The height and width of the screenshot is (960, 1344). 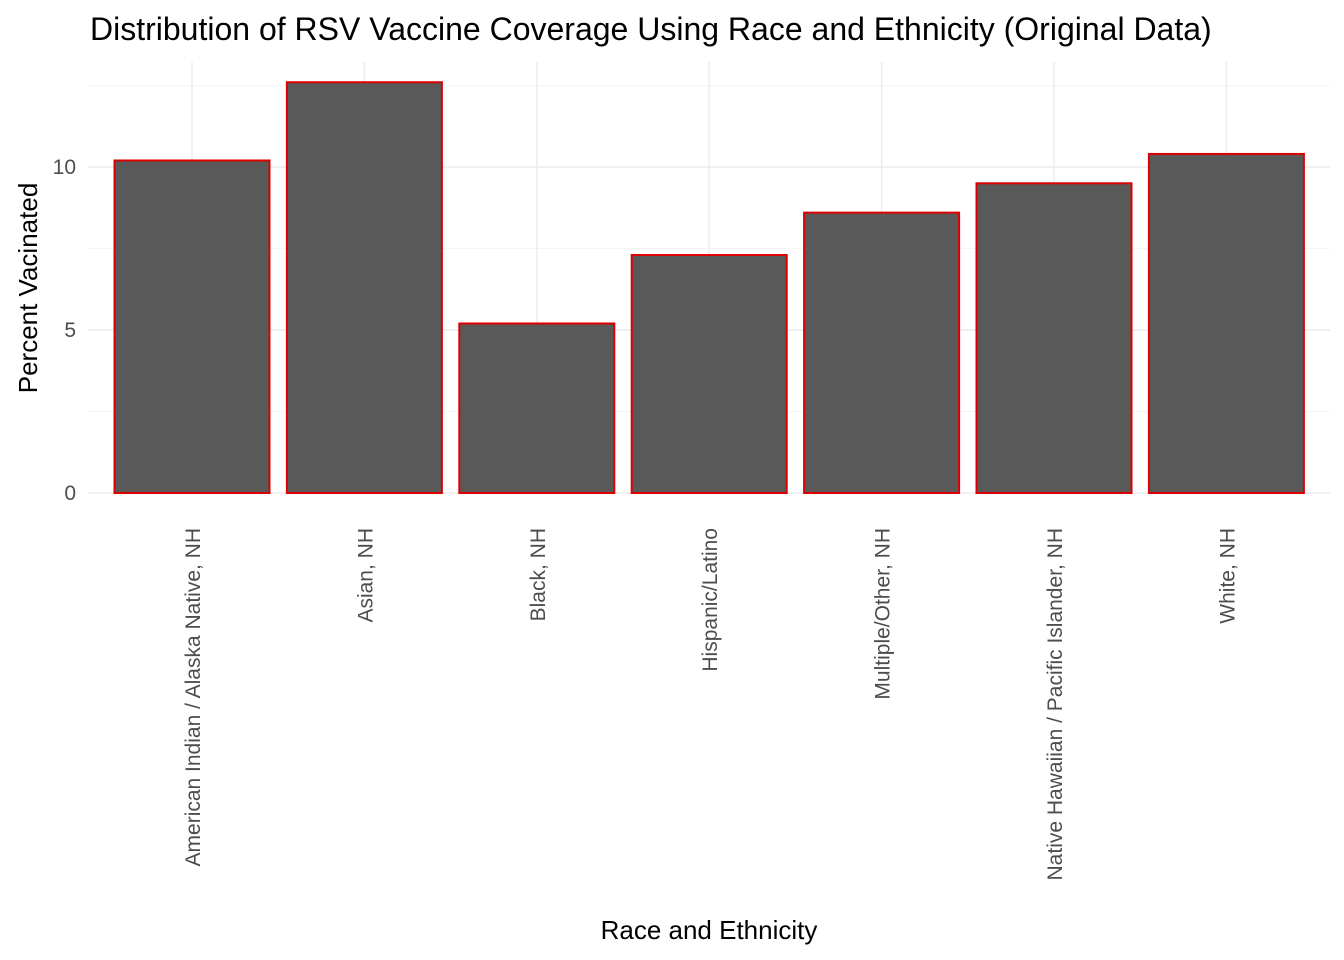 What do you see at coordinates (70, 493) in the screenshot?
I see `y-tick-label: 0` at bounding box center [70, 493].